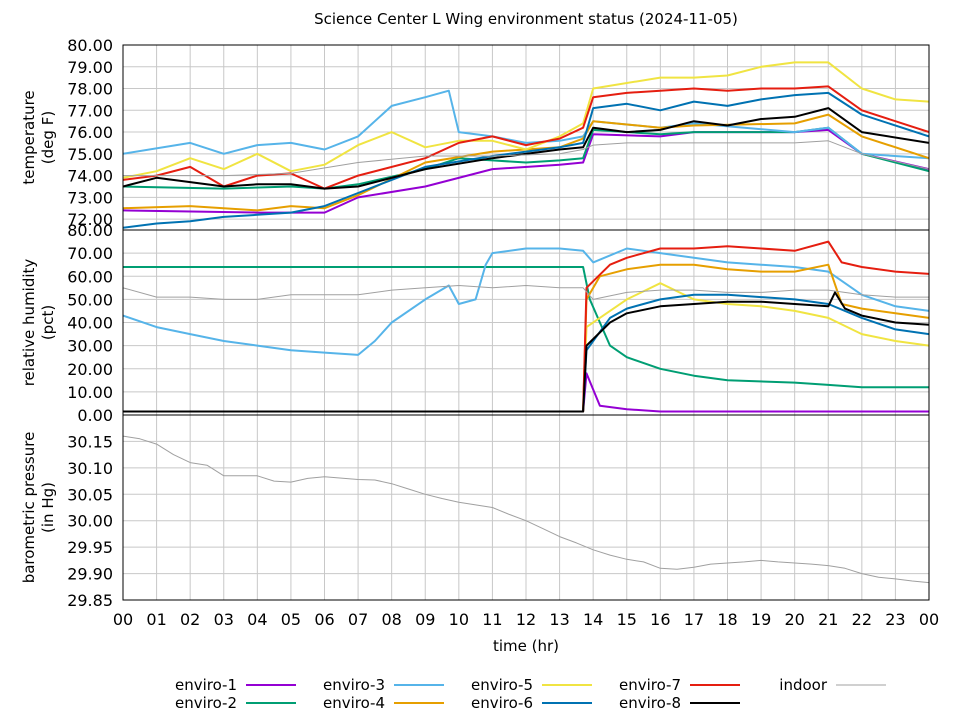  I want to click on x-tick-label: 20, so click(794, 619).